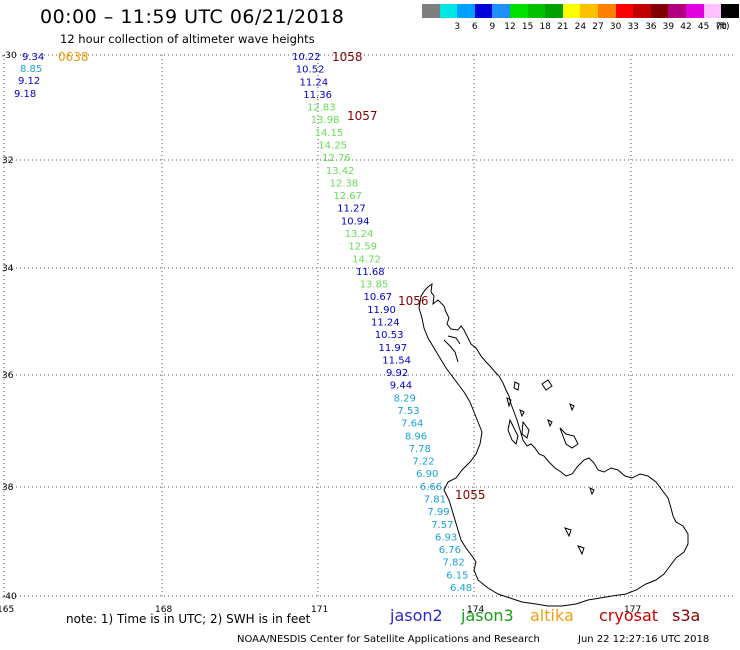 Image resolution: width=740 pixels, height=650 pixels. What do you see at coordinates (686, 615) in the screenshot?
I see `legend-s3a: s3a` at bounding box center [686, 615].